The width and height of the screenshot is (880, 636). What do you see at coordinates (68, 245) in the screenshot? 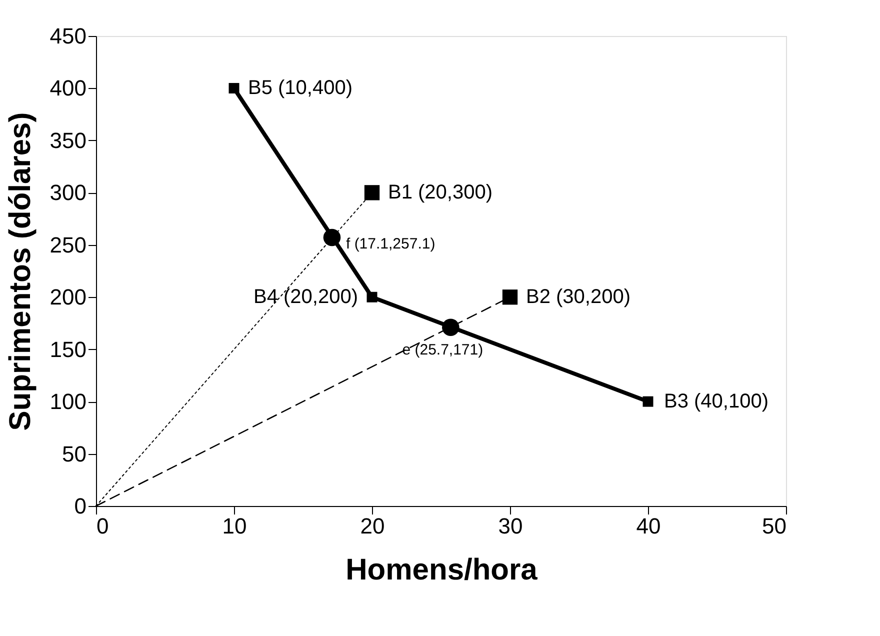
I see `y-tick-label: 250` at bounding box center [68, 245].